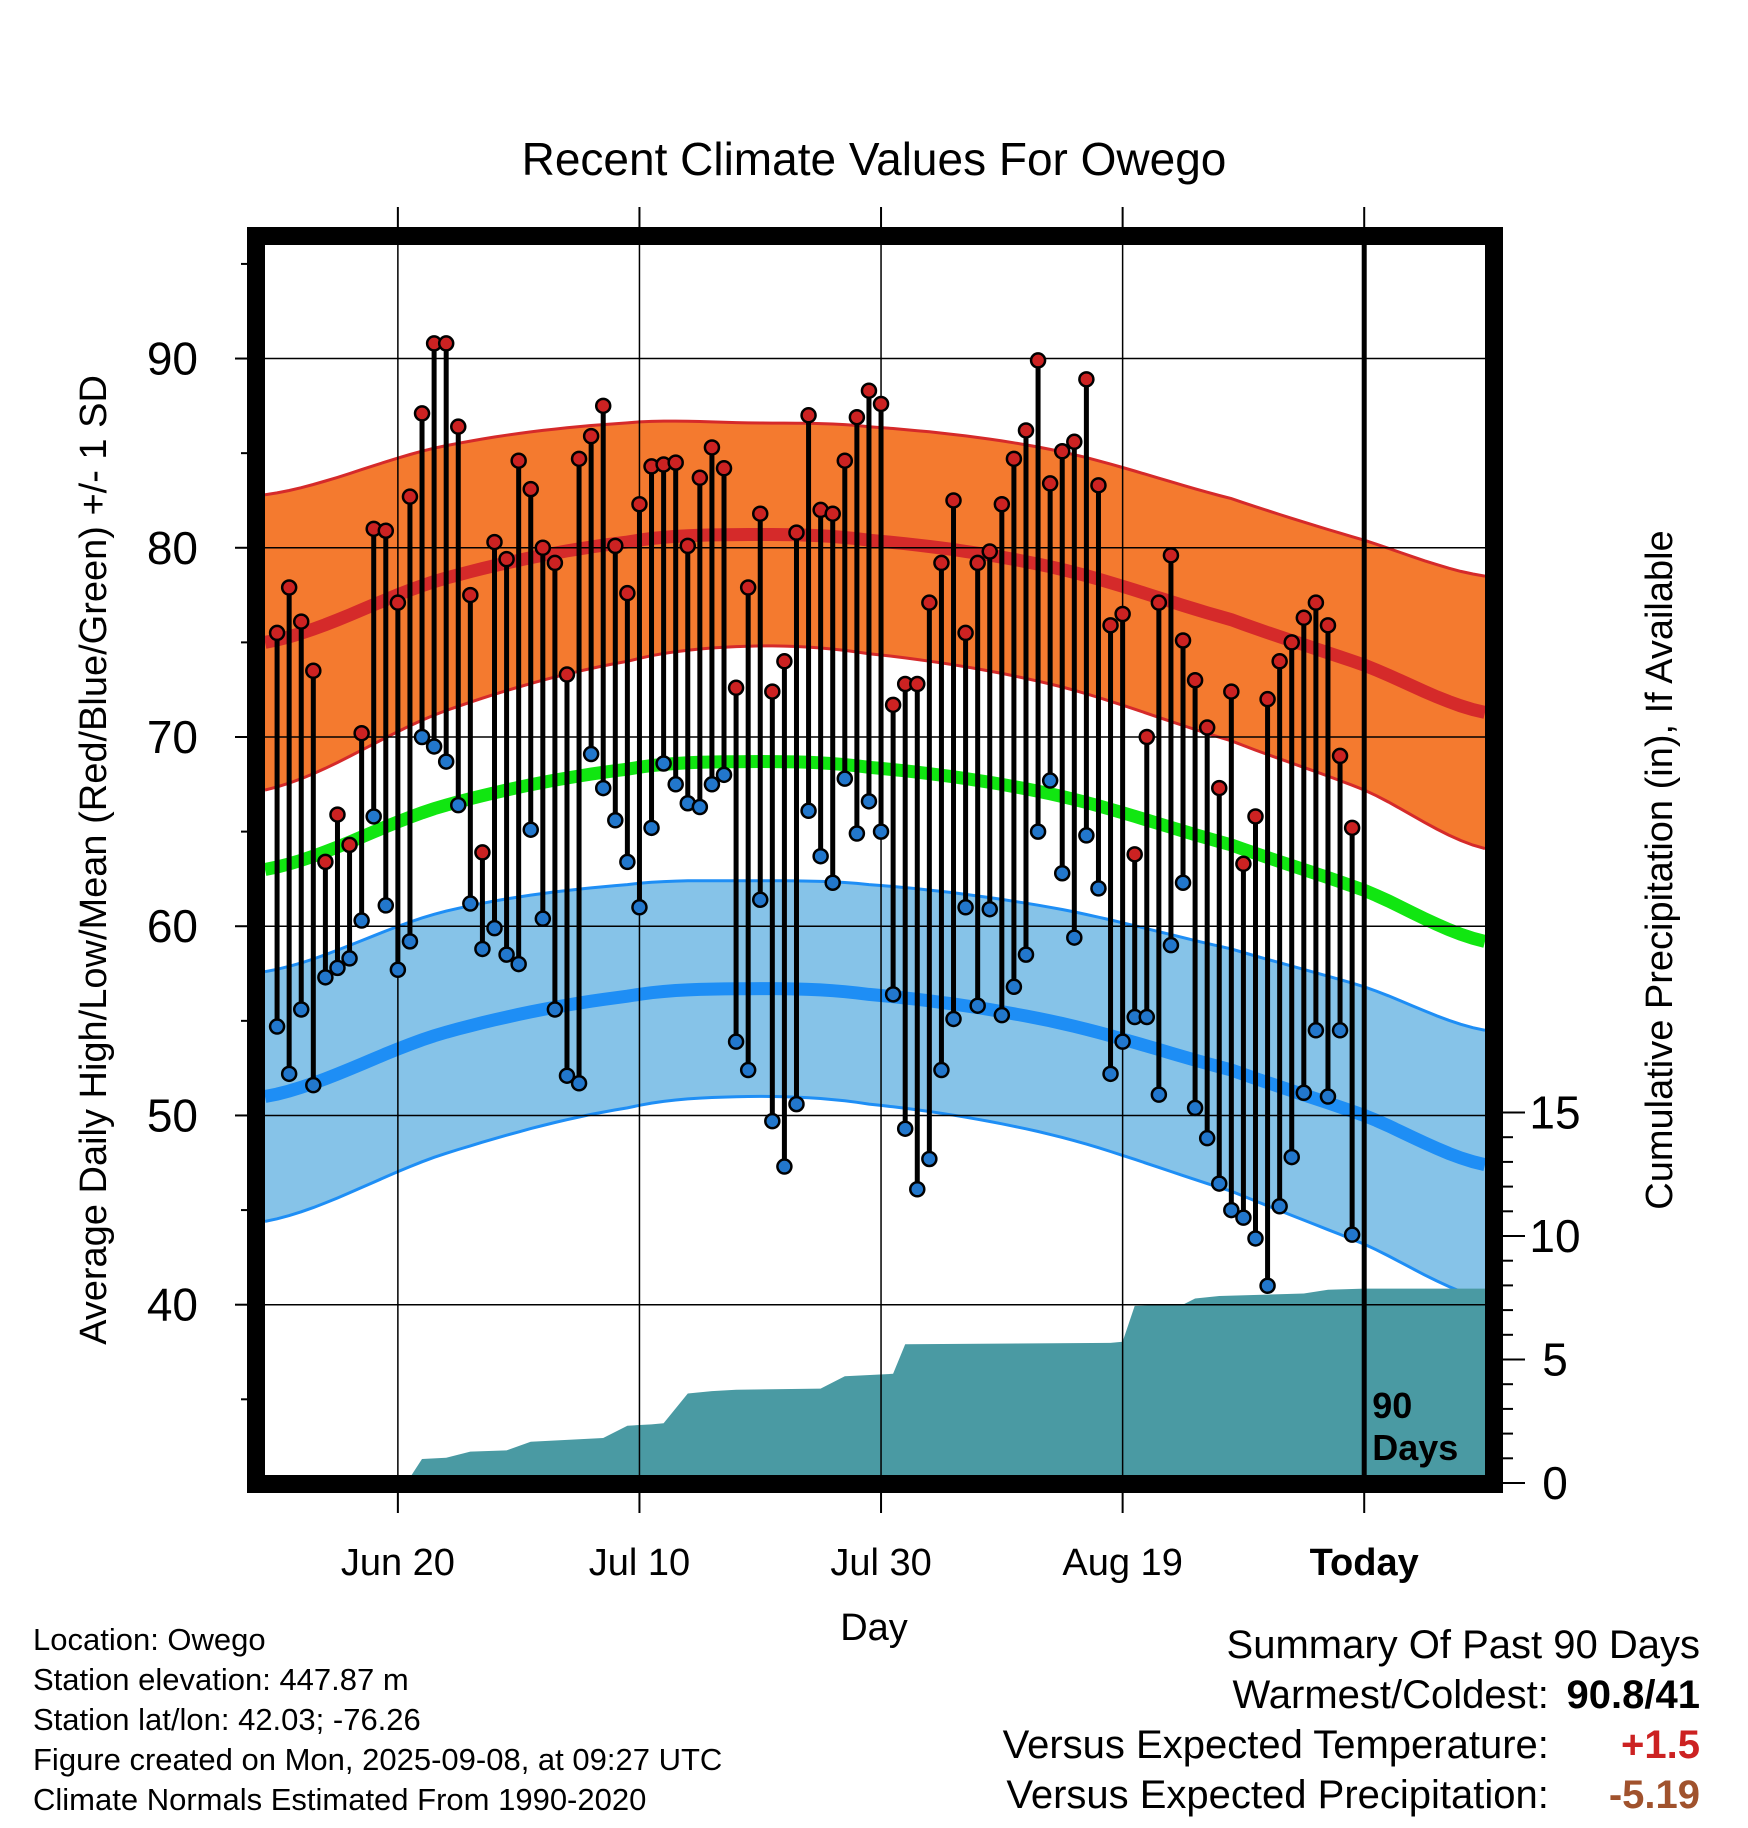  I want to click on summary-precip-row: Versus Expected Precipitation: -5.19, so click(1351, 1795).